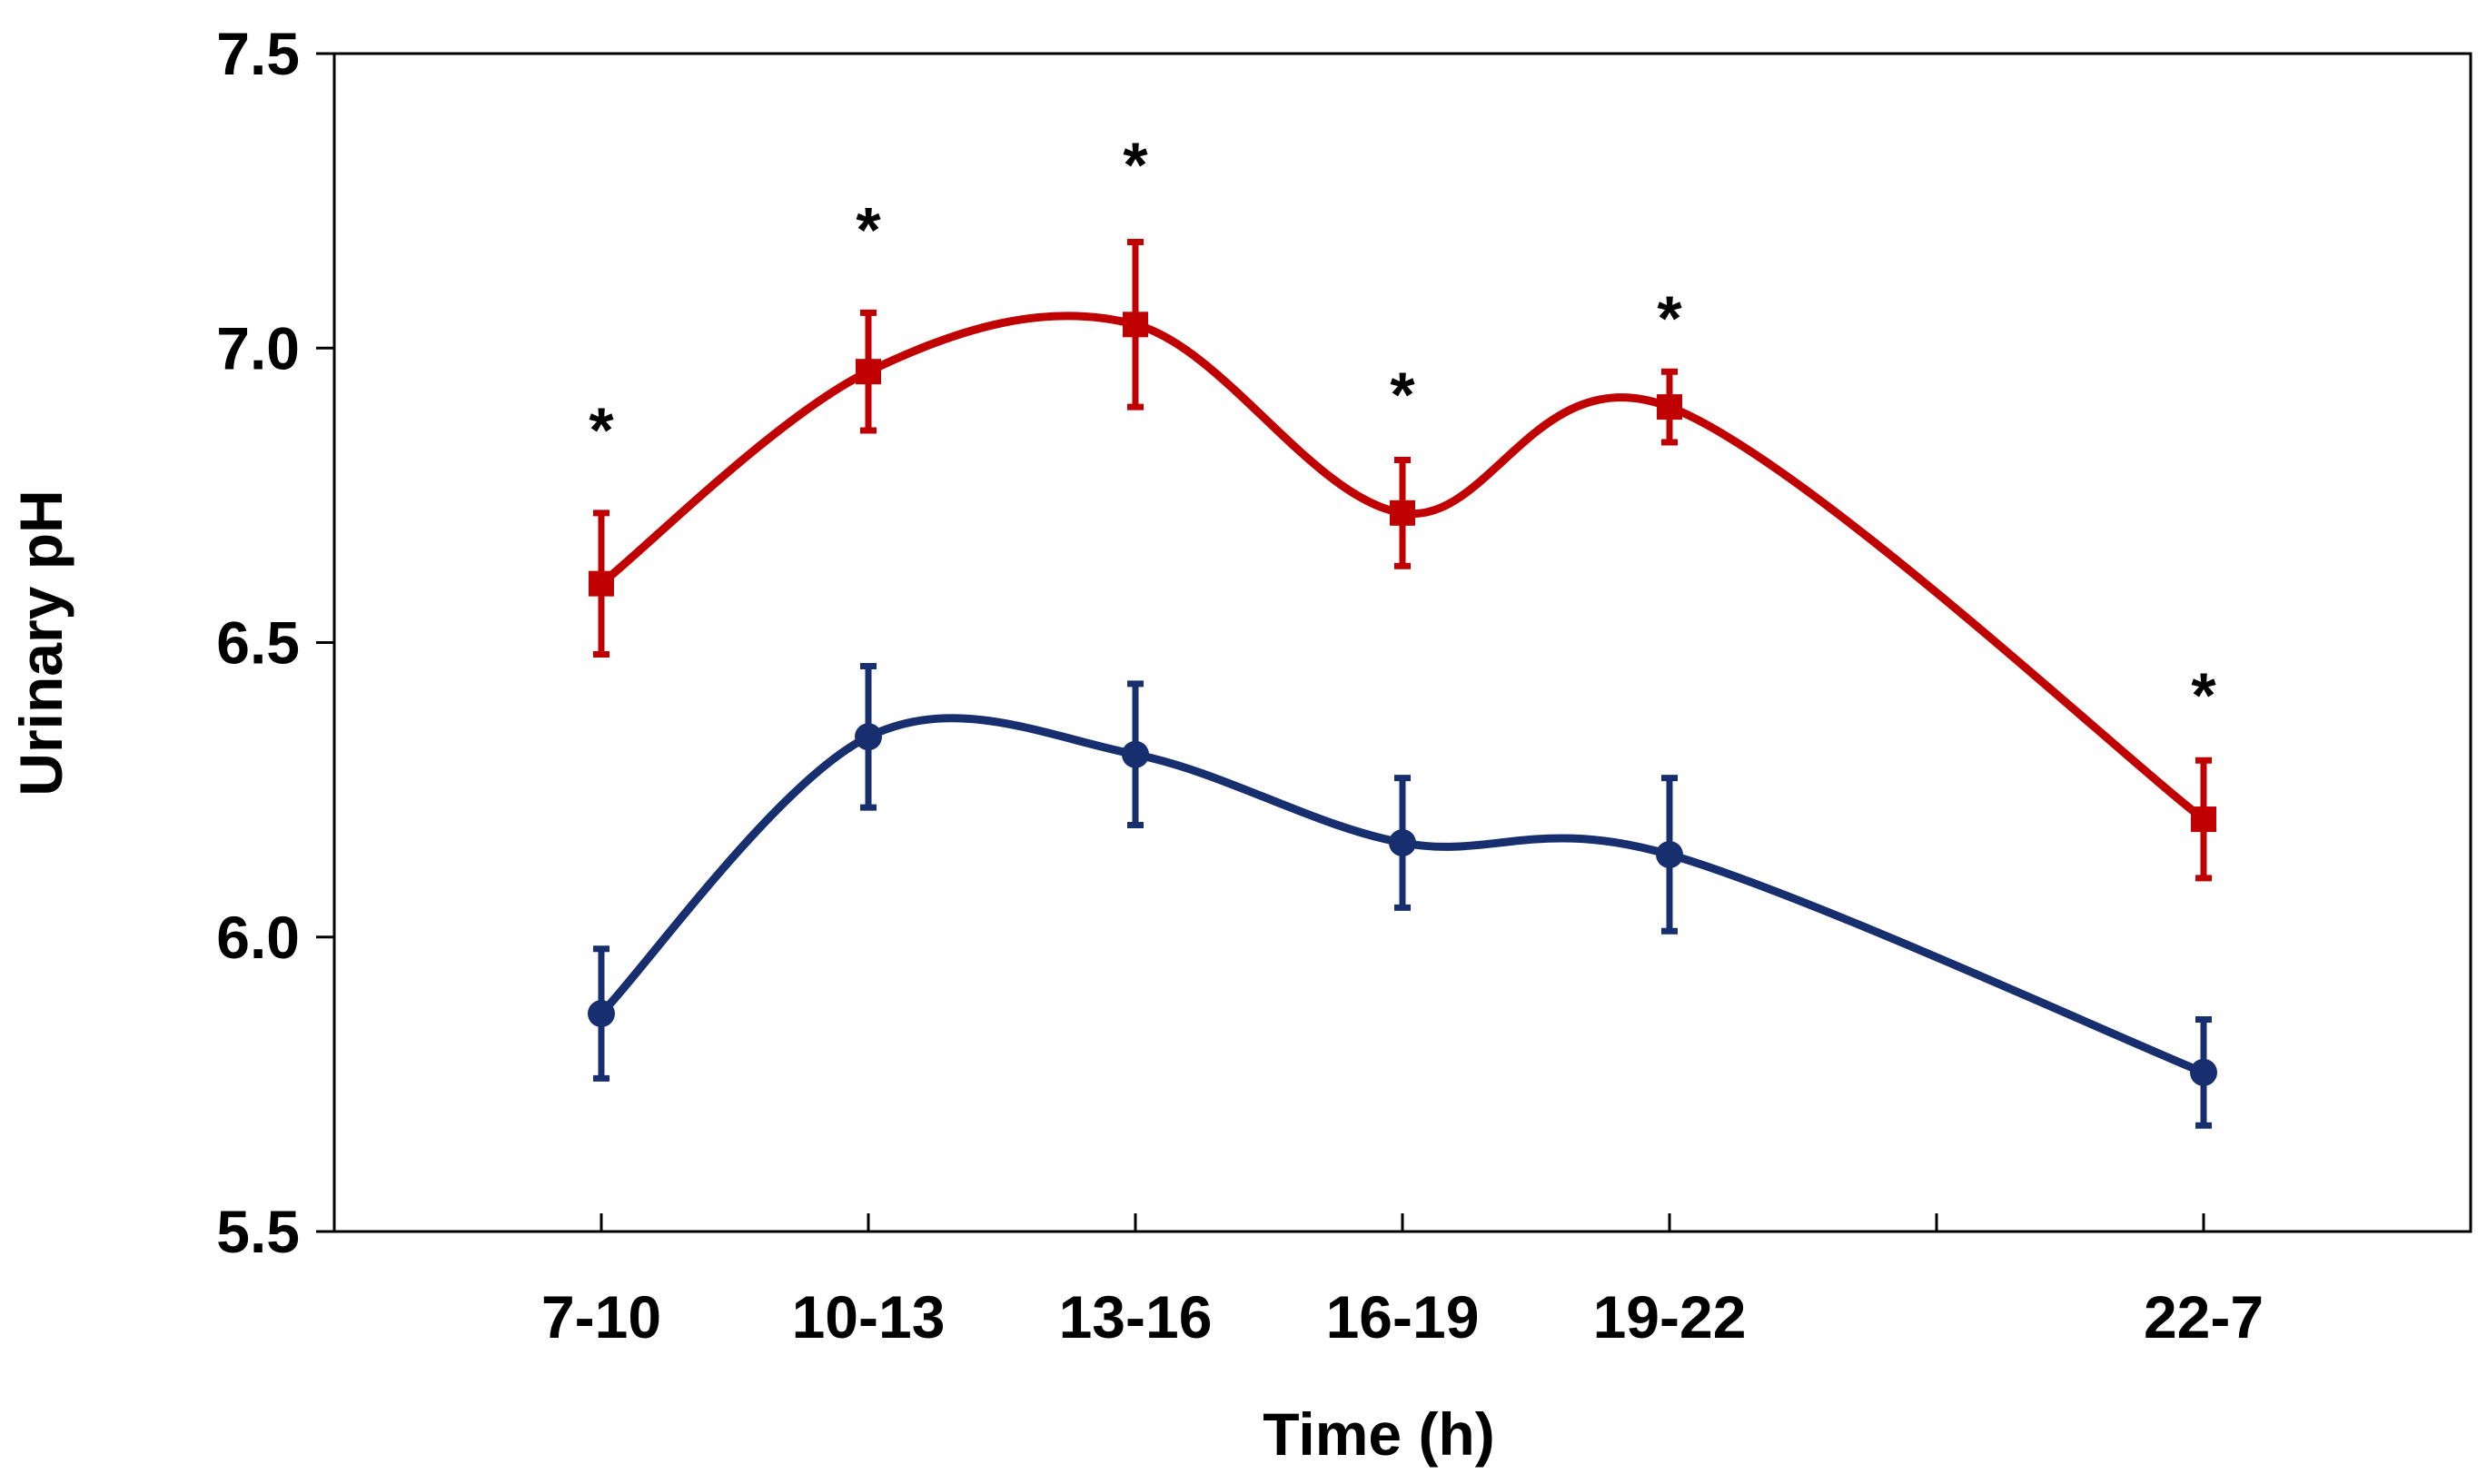 Image resolution: width=2487 pixels, height=1484 pixels. What do you see at coordinates (1136, 1316) in the screenshot?
I see `x-tick-label: 13-16` at bounding box center [1136, 1316].